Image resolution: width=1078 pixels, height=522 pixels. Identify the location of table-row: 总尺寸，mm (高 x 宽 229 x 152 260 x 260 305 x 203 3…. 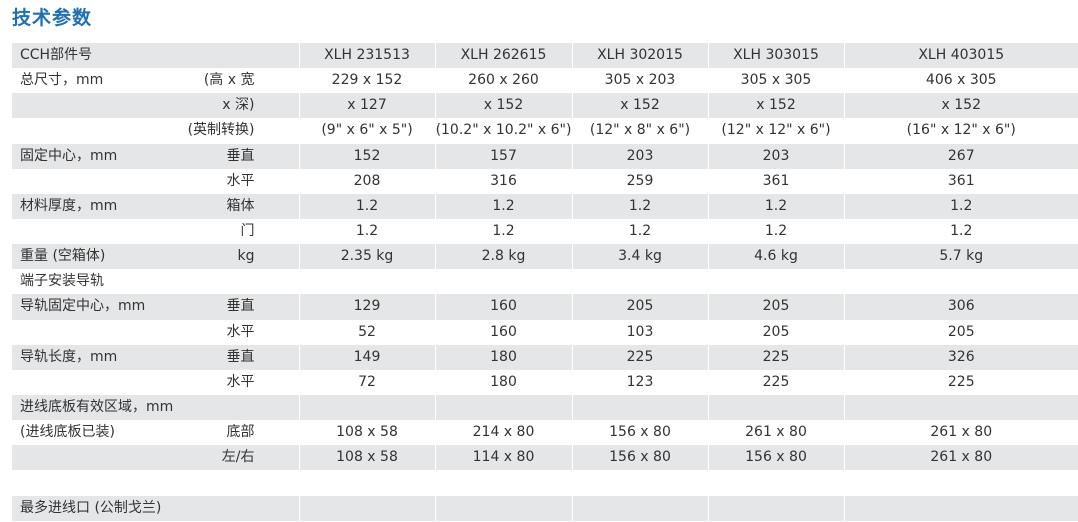
(545, 81).